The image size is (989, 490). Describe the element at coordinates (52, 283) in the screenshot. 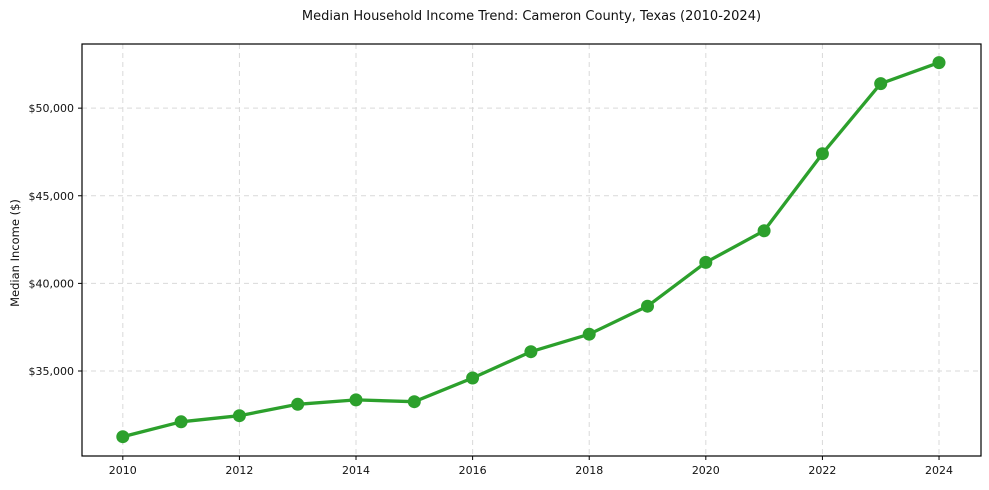

I see `y-tick-label: $40,000` at that location.